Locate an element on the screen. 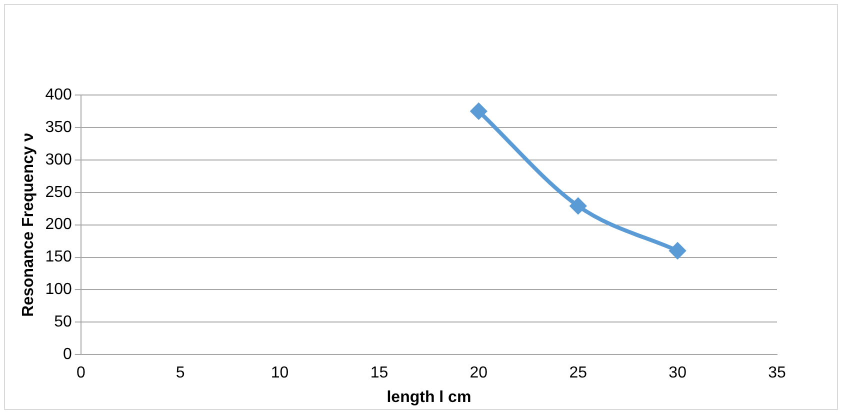  x-tick-label: 30 is located at coordinates (677, 373).